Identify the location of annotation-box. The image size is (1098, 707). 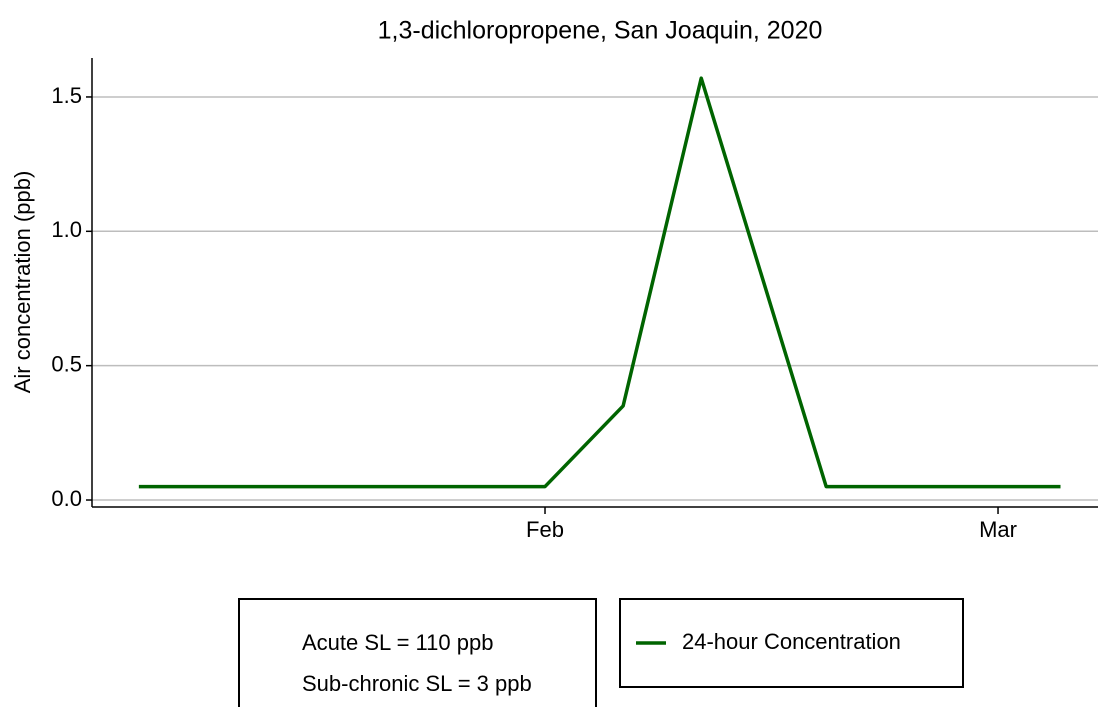
(417, 652).